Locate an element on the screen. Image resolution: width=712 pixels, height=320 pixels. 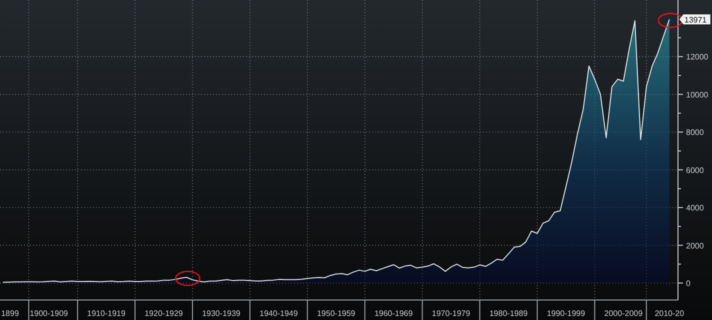
y-tick-label: 10000 is located at coordinates (697, 95).